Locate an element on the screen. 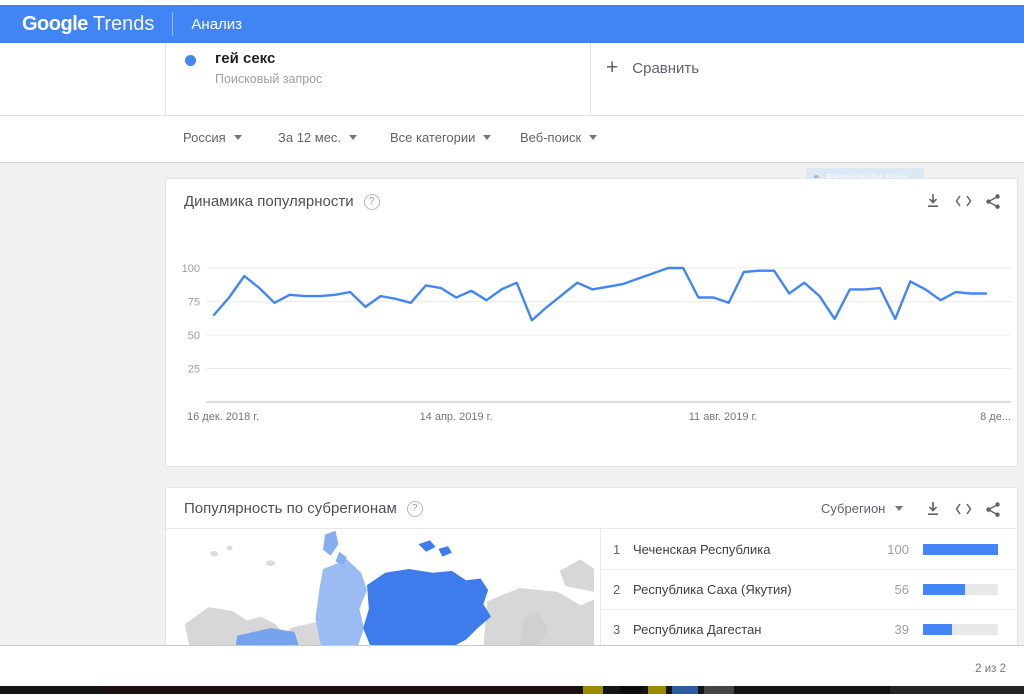  query-bar-divider-right is located at coordinates (590, 79).